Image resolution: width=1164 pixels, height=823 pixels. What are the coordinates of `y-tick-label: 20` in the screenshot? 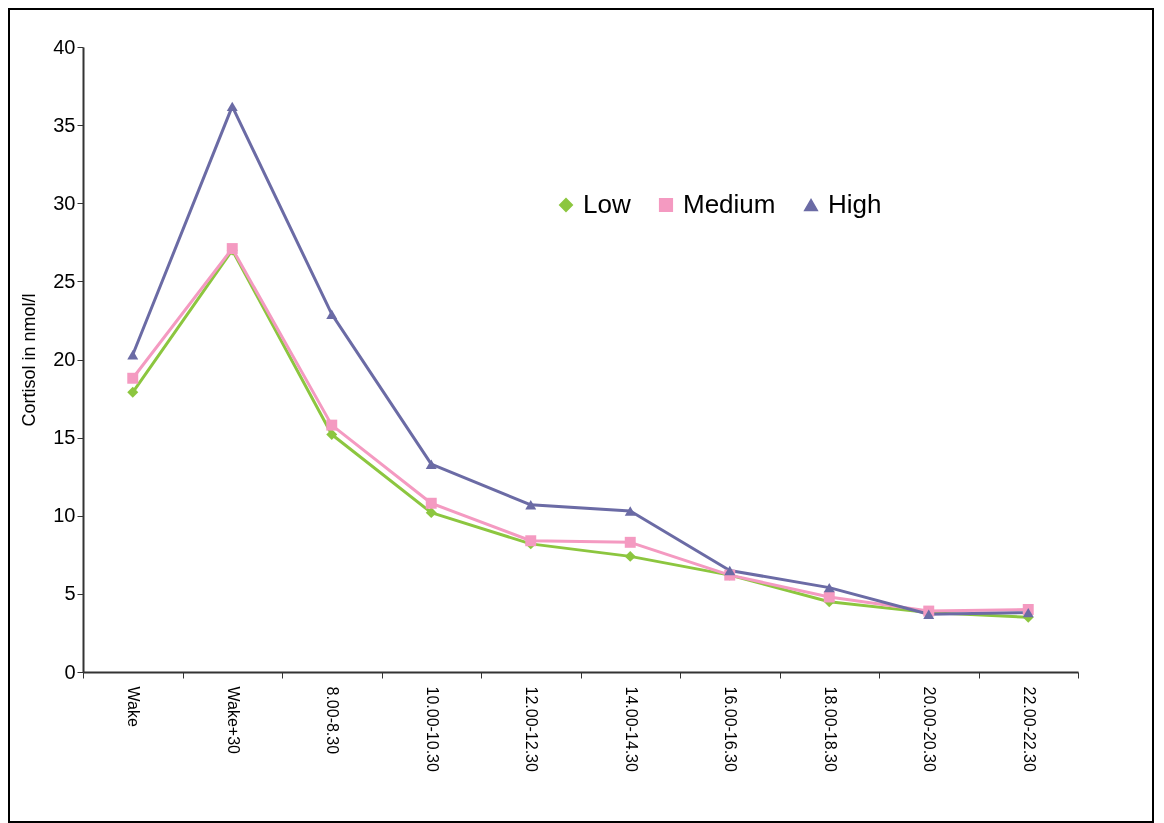 It's located at (64, 359).